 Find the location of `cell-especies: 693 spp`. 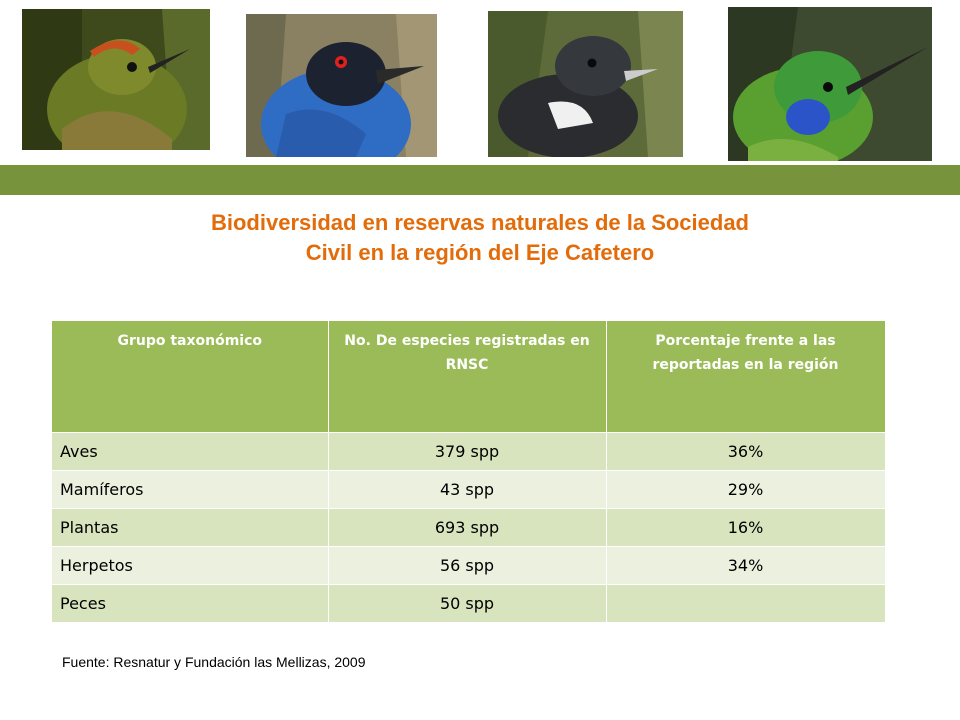

cell-especies: 693 spp is located at coordinates (467, 526).